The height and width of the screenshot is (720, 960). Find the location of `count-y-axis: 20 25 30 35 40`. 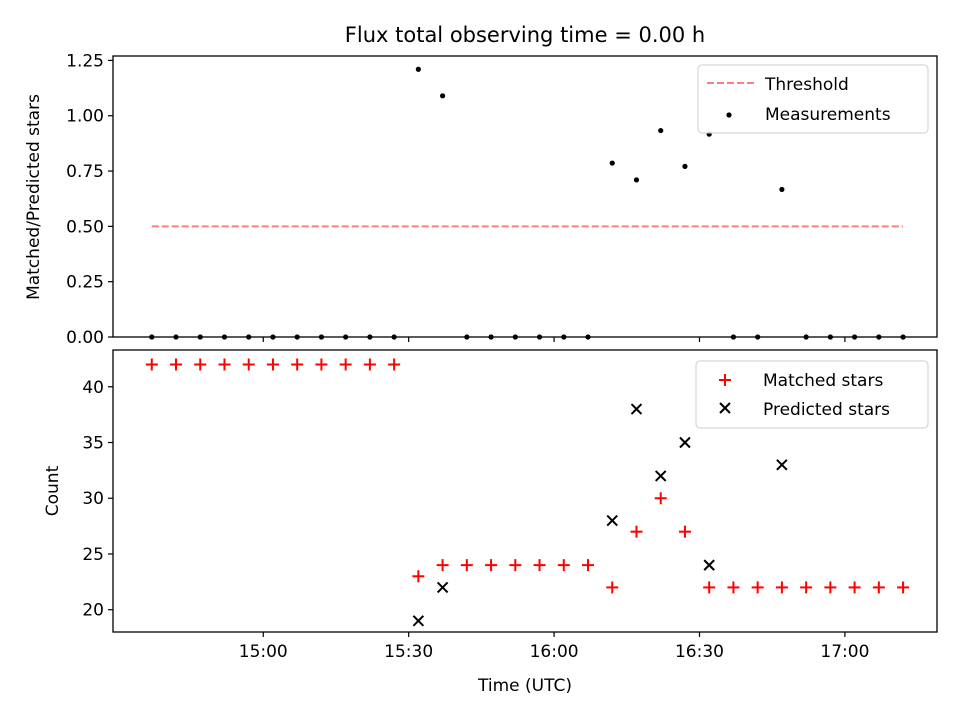

count-y-axis: 20 25 30 35 40 is located at coordinates (97, 499).